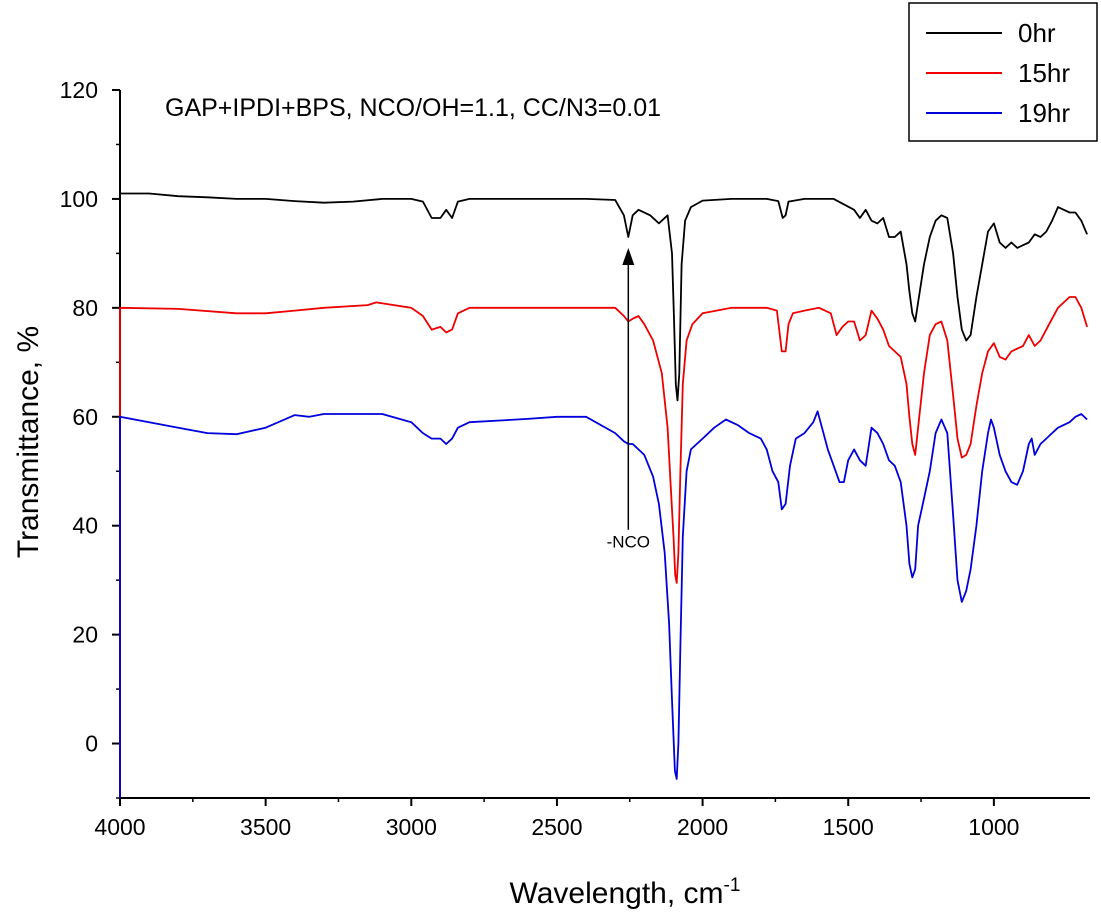 The width and height of the screenshot is (1101, 919). I want to click on legend-label-19hr: 19hr, so click(1044, 113).